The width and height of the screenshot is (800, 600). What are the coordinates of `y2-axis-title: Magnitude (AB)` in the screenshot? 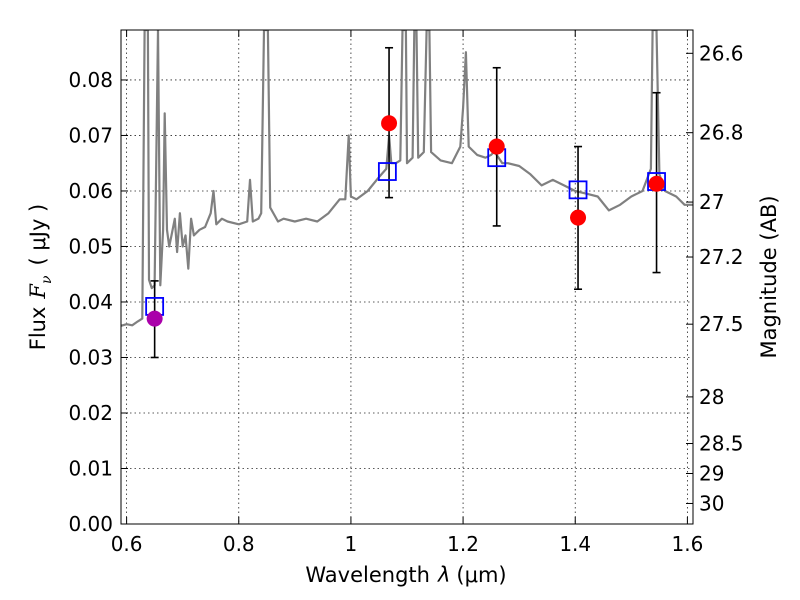 It's located at (769, 276).